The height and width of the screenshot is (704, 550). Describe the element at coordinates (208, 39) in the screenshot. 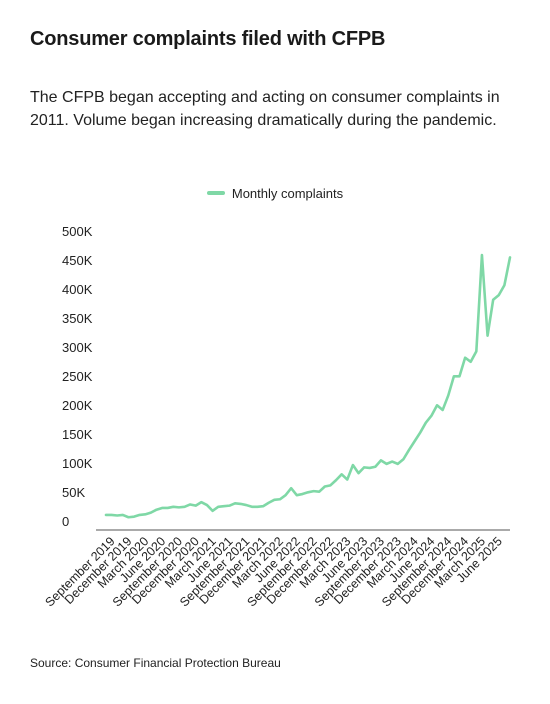

I see `chart-title: Consumer complaints filed with CFPB` at that location.